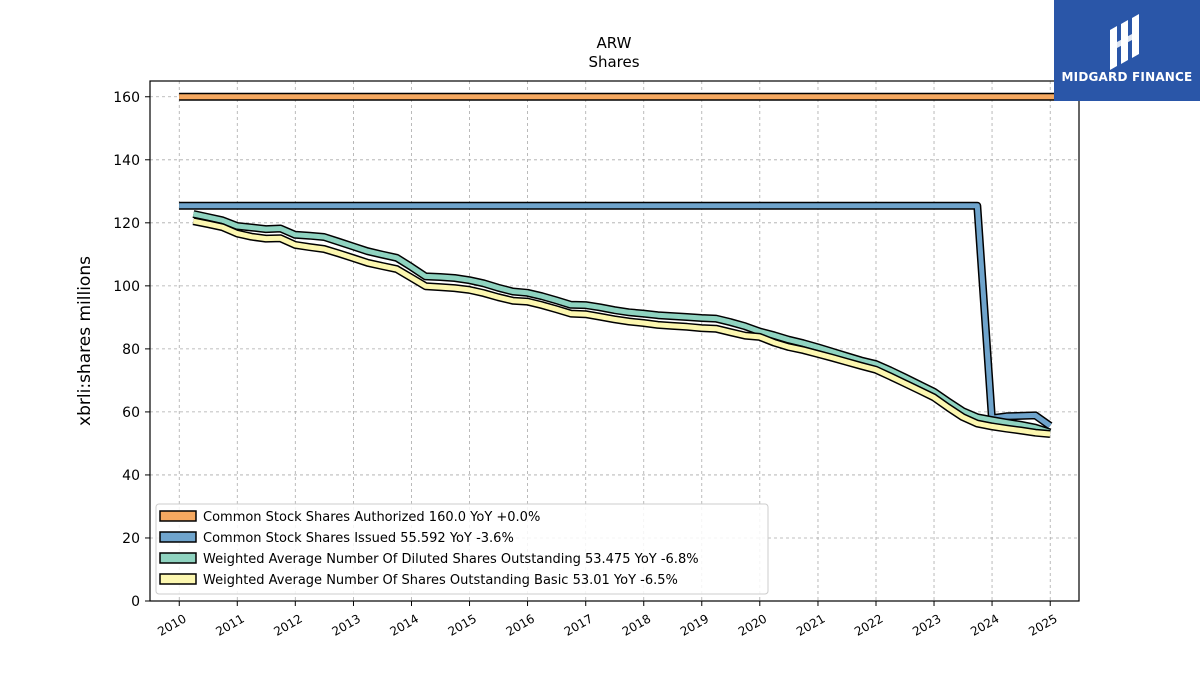 The width and height of the screenshot is (1200, 675). What do you see at coordinates (171, 624) in the screenshot?
I see `x-tick-label: 2010` at bounding box center [171, 624].